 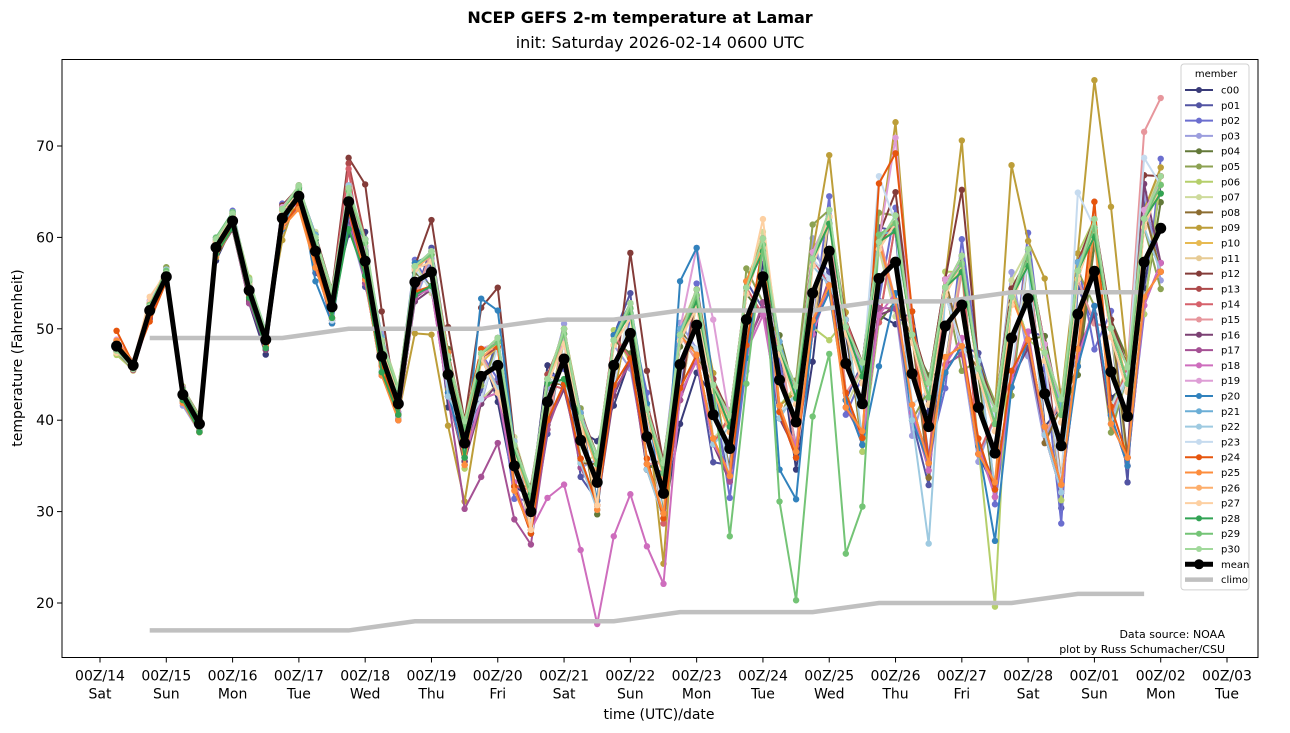 What do you see at coordinates (547, 365) in the screenshot?
I see `point-c00` at bounding box center [547, 365].